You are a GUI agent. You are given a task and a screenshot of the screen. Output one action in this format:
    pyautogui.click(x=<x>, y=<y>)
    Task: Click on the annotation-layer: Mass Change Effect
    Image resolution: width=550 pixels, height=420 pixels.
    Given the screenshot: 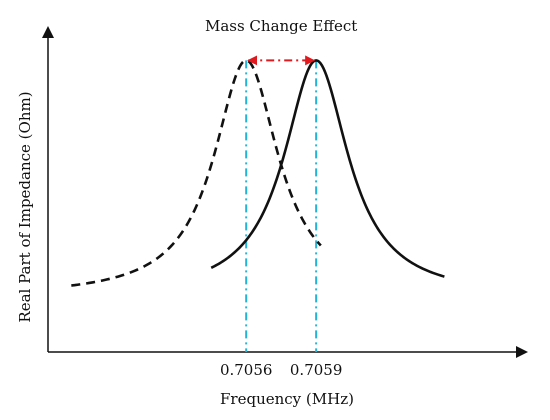 What is the action you would take?
    pyautogui.click(x=281, y=41)
    